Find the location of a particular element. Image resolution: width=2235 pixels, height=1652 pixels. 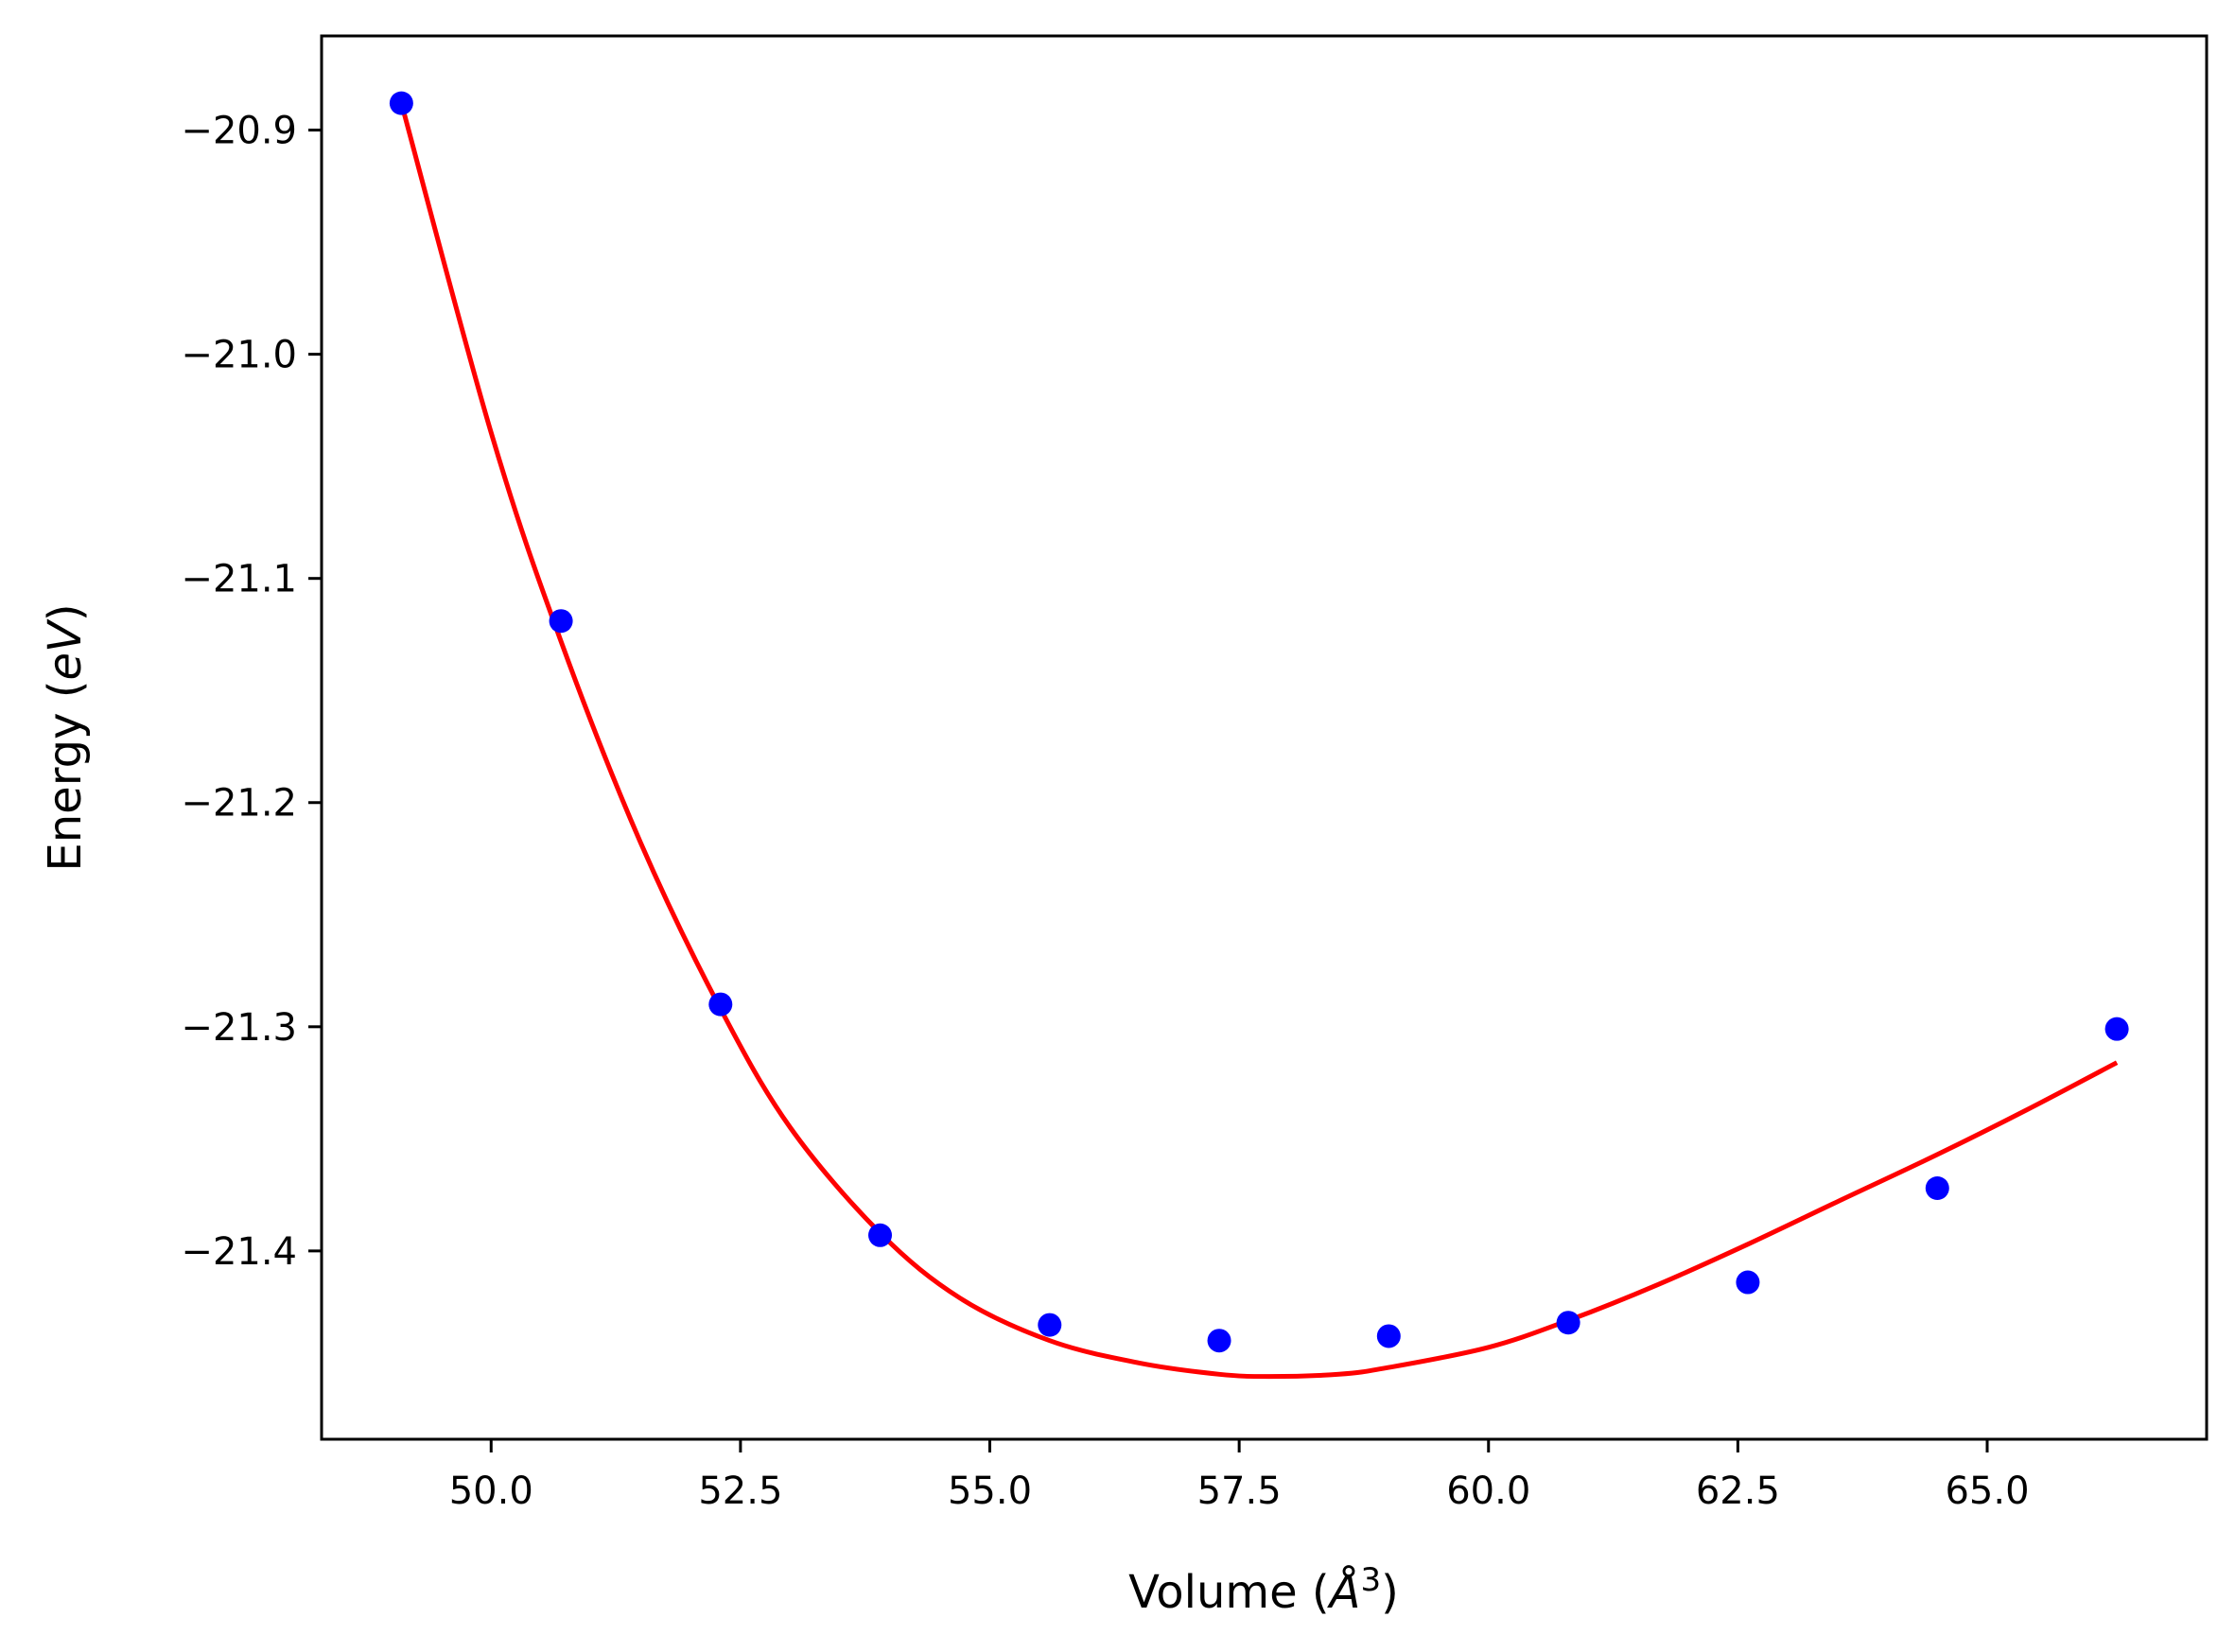

y-tick-label: −21.1 is located at coordinates (239, 579).